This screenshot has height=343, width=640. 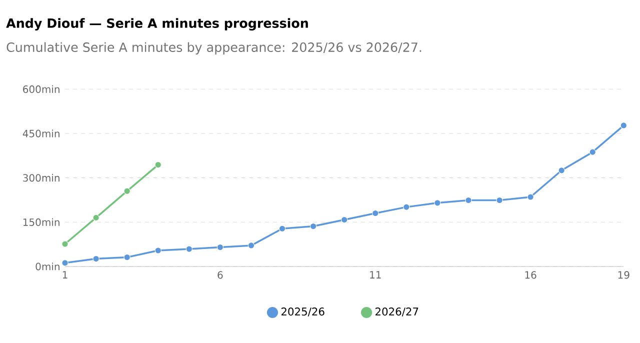 I want to click on y-tick-label: 600min, so click(x=41, y=89).